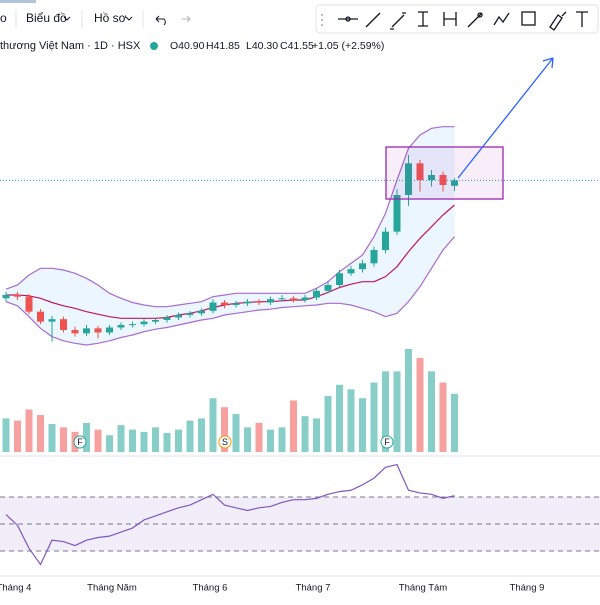 The height and width of the screenshot is (605, 600). What do you see at coordinates (501, 19) in the screenshot?
I see `path-tool` at bounding box center [501, 19].